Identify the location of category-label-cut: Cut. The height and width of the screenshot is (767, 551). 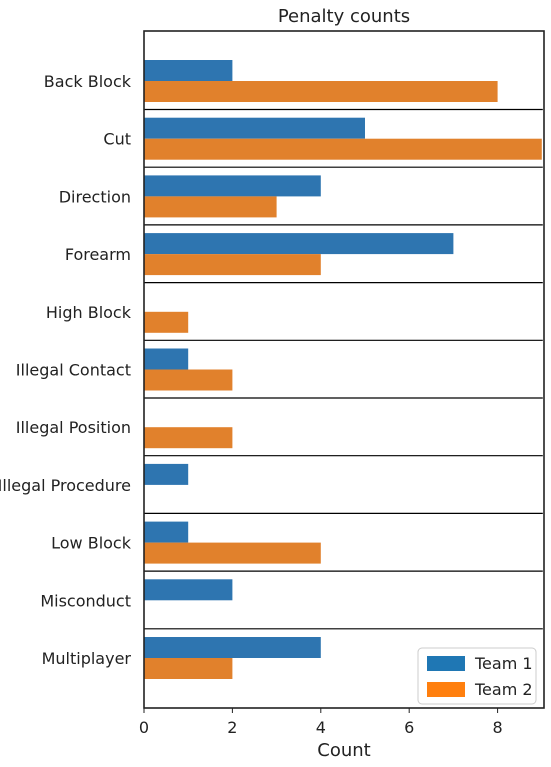
(117, 139).